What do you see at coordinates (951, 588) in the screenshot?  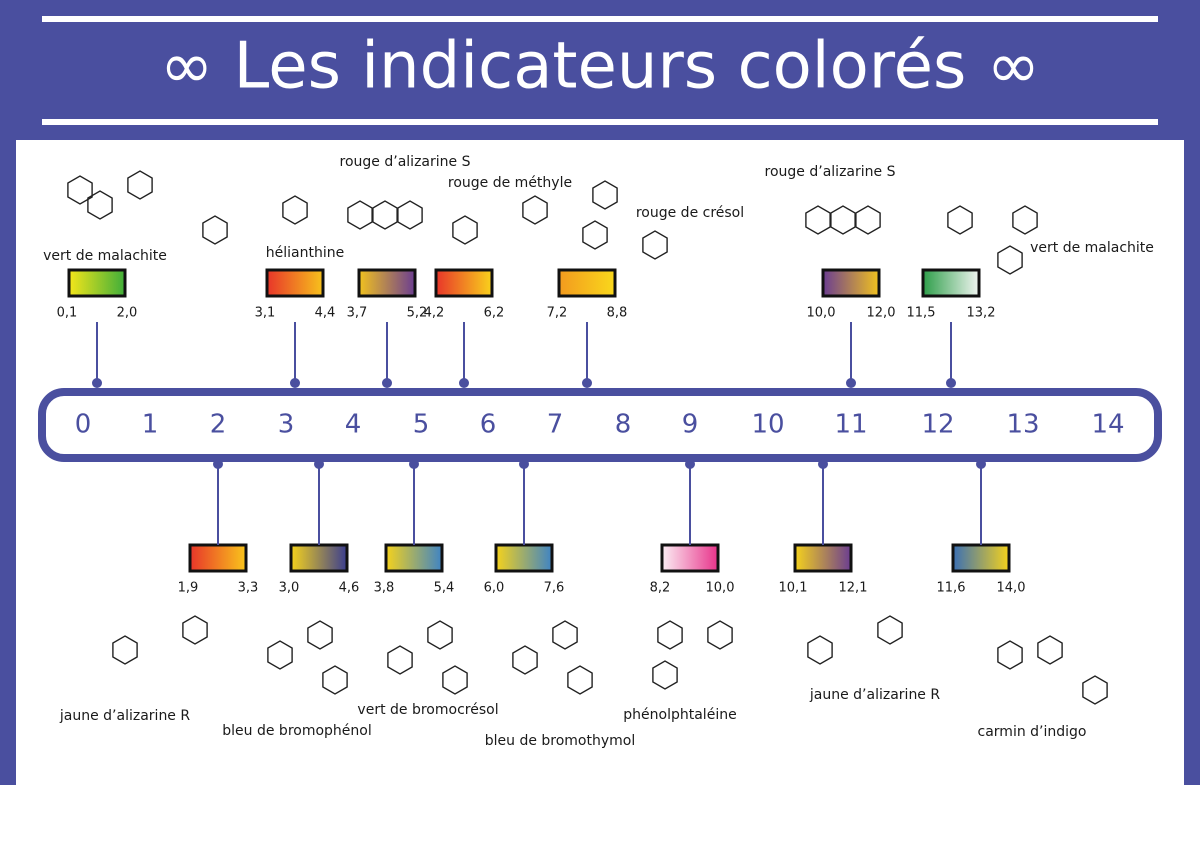 I see `range-low: 11,6` at bounding box center [951, 588].